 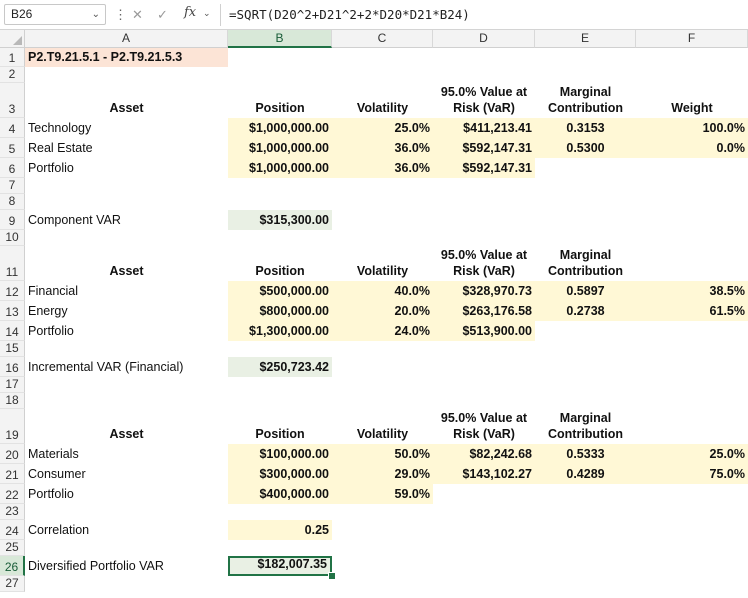 I want to click on cell-d6: $592,147.31, so click(x=484, y=168).